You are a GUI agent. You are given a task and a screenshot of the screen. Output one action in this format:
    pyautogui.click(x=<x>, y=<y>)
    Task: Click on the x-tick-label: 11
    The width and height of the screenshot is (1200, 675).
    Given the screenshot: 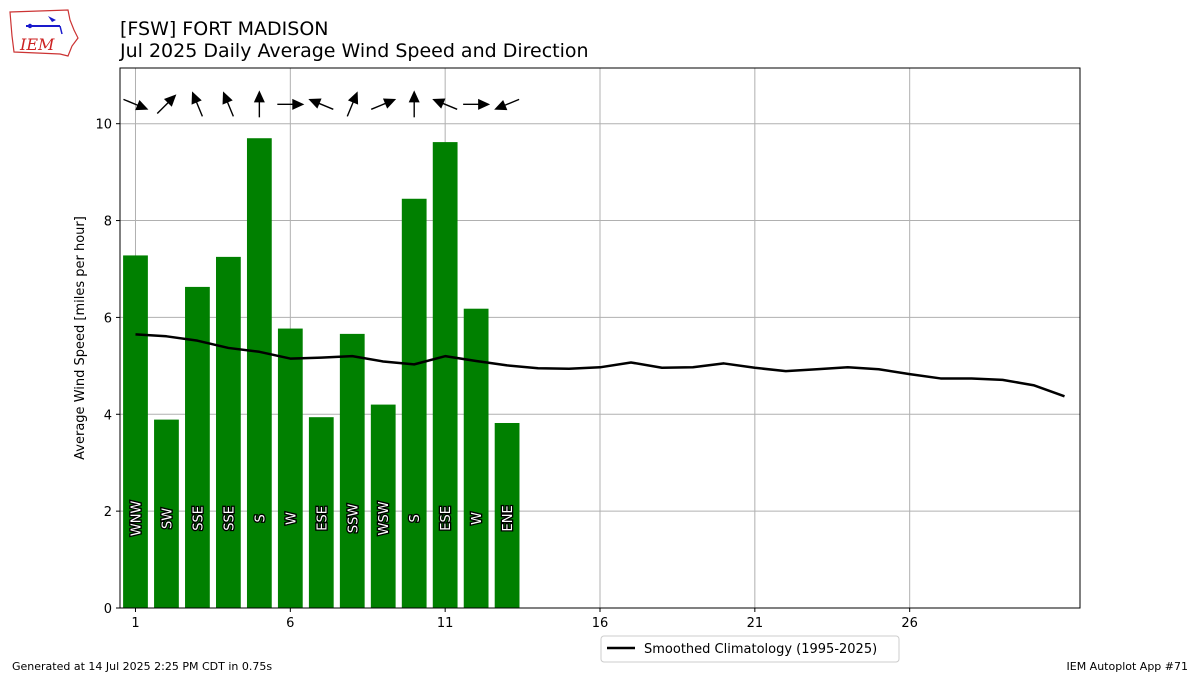 What is the action you would take?
    pyautogui.click(x=445, y=623)
    